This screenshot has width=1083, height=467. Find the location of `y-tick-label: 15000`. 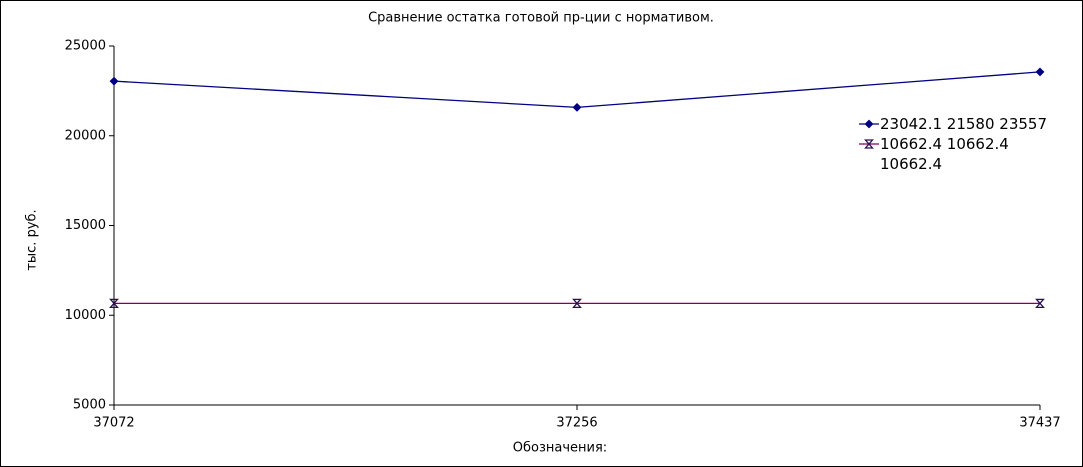

y-tick-label: 15000 is located at coordinates (85, 225).